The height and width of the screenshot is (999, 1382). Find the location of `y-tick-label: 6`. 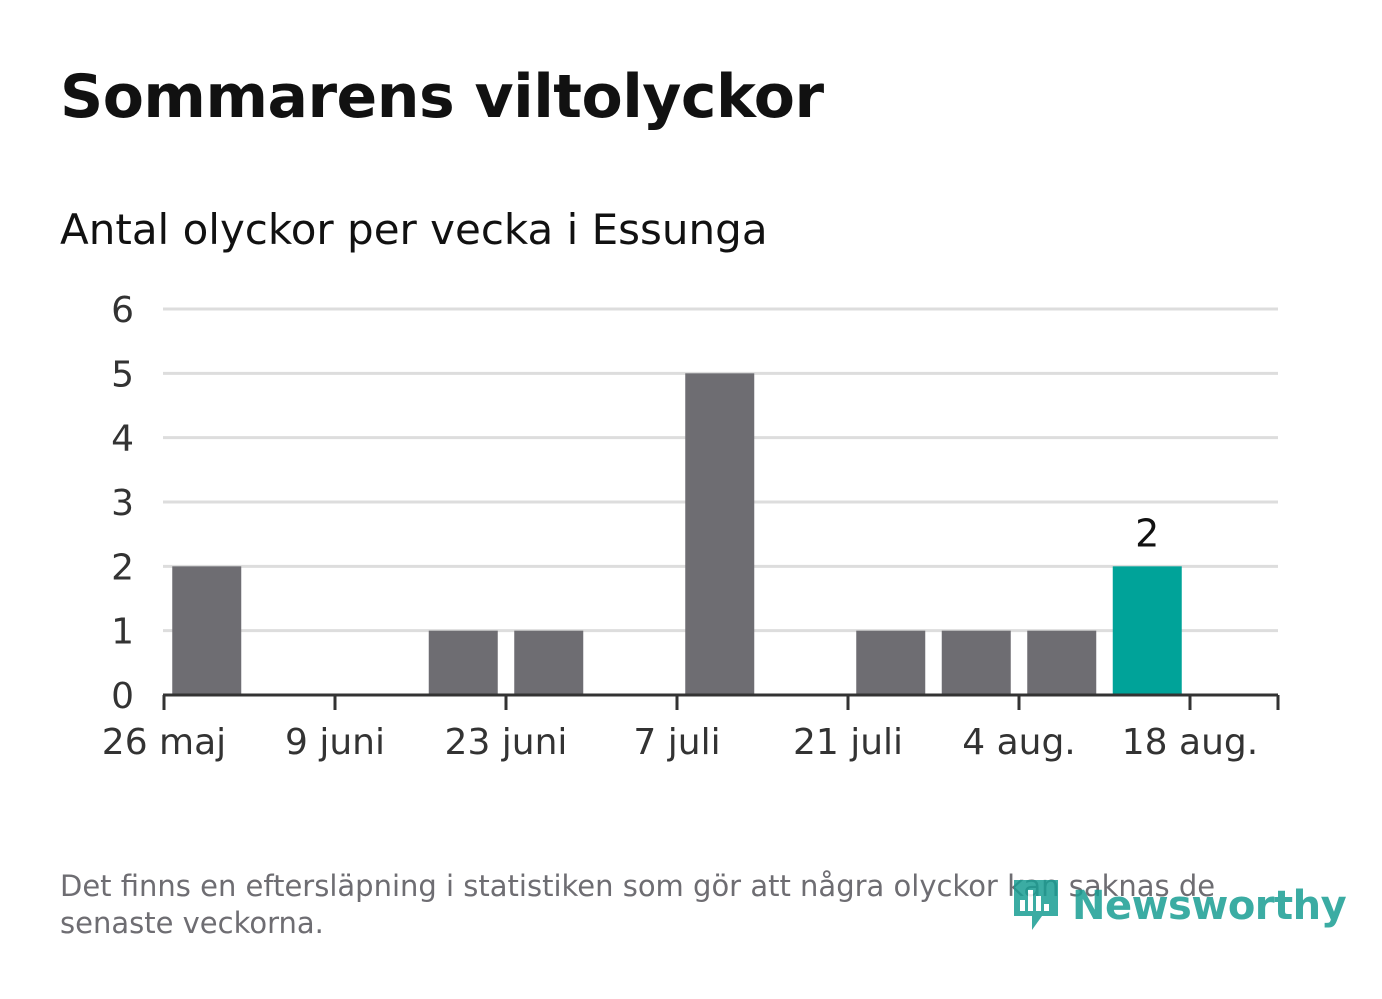

y-tick-label: 6 is located at coordinates (122, 310).